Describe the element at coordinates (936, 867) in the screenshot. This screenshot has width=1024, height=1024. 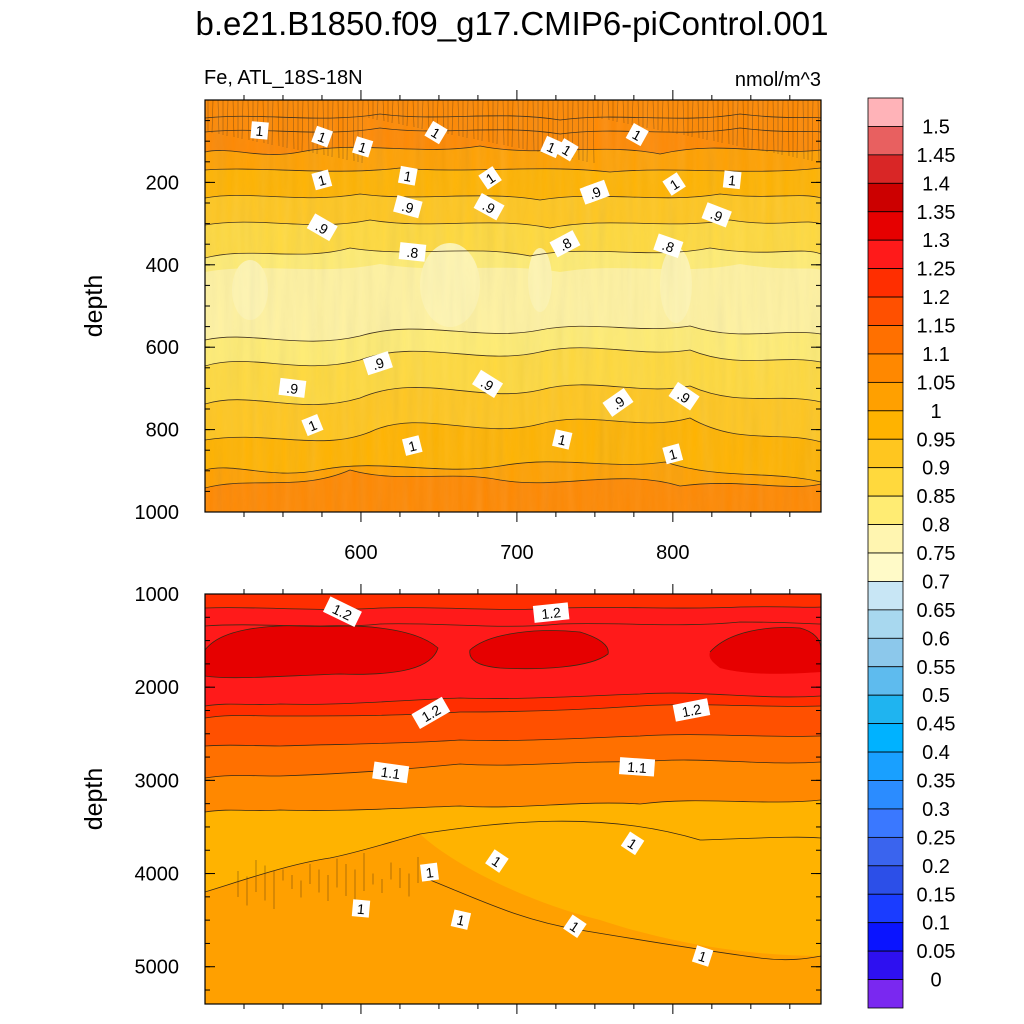
I see `colorbar-label: 0.2` at that location.